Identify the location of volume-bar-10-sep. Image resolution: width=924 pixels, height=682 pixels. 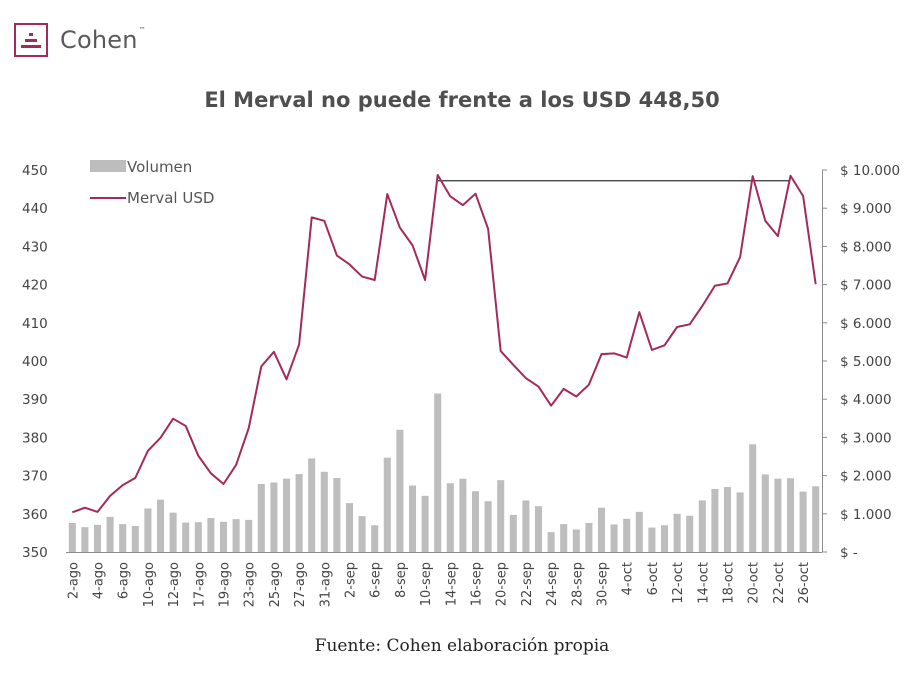
(425, 523).